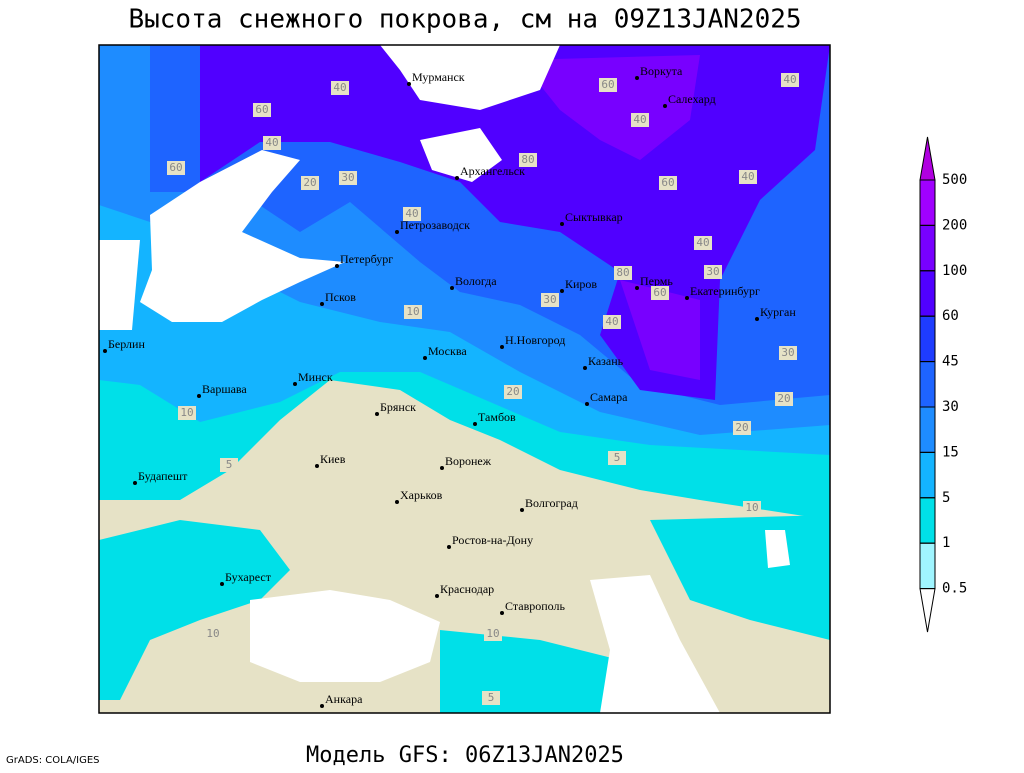 This screenshot has height=773, width=1024. I want to click on colorbar-label: 45, so click(950, 362).